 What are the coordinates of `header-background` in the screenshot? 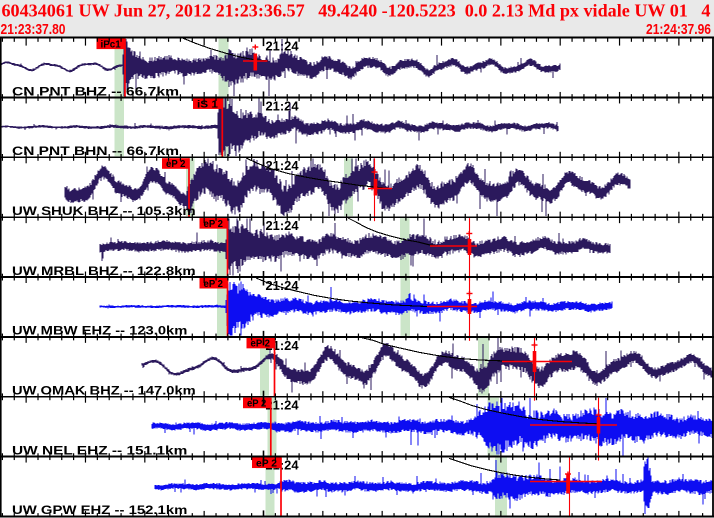 It's located at (357, 19).